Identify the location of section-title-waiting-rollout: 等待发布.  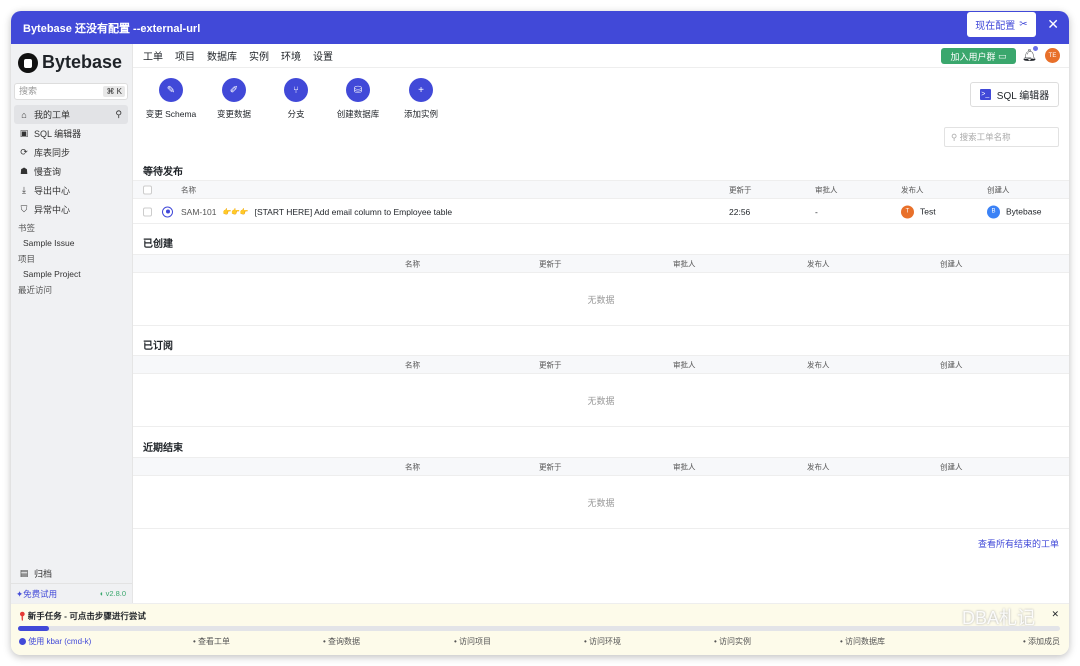
(163, 172).